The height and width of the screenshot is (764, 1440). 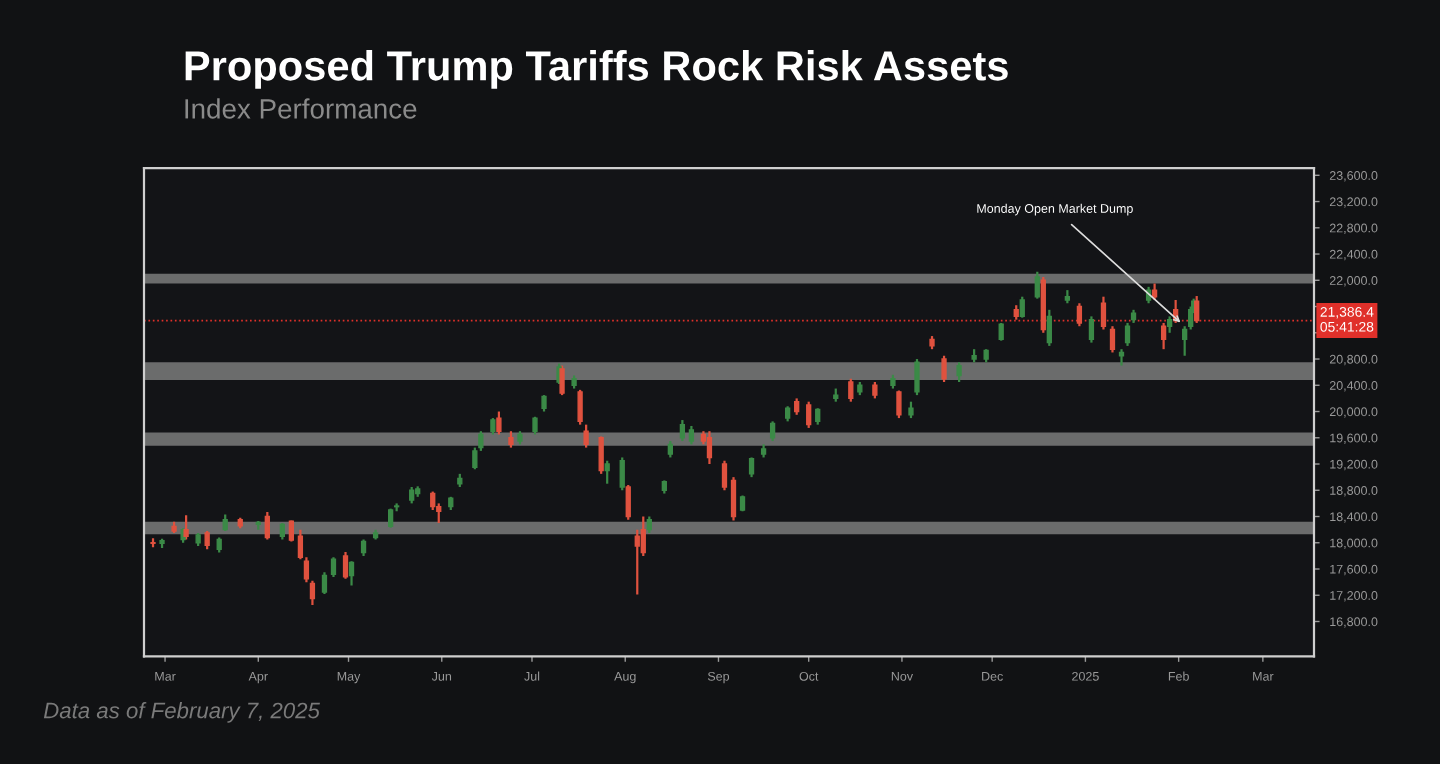 I want to click on chart-title: Proposed Trump Tariffs Rock Risk Assets, so click(x=596, y=69).